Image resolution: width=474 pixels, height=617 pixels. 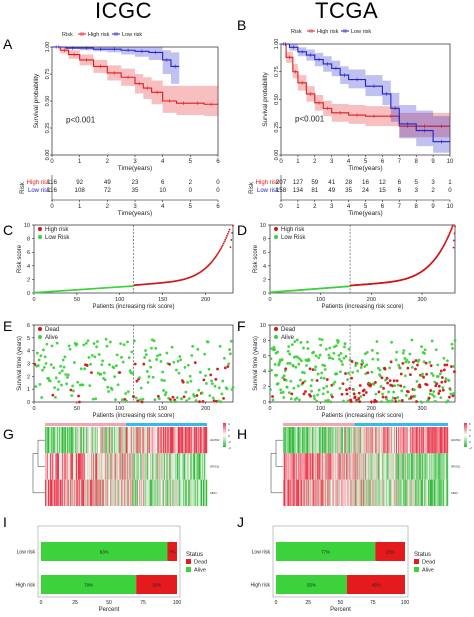 I want to click on y-tick-label: 1.00, so click(x=48, y=47).